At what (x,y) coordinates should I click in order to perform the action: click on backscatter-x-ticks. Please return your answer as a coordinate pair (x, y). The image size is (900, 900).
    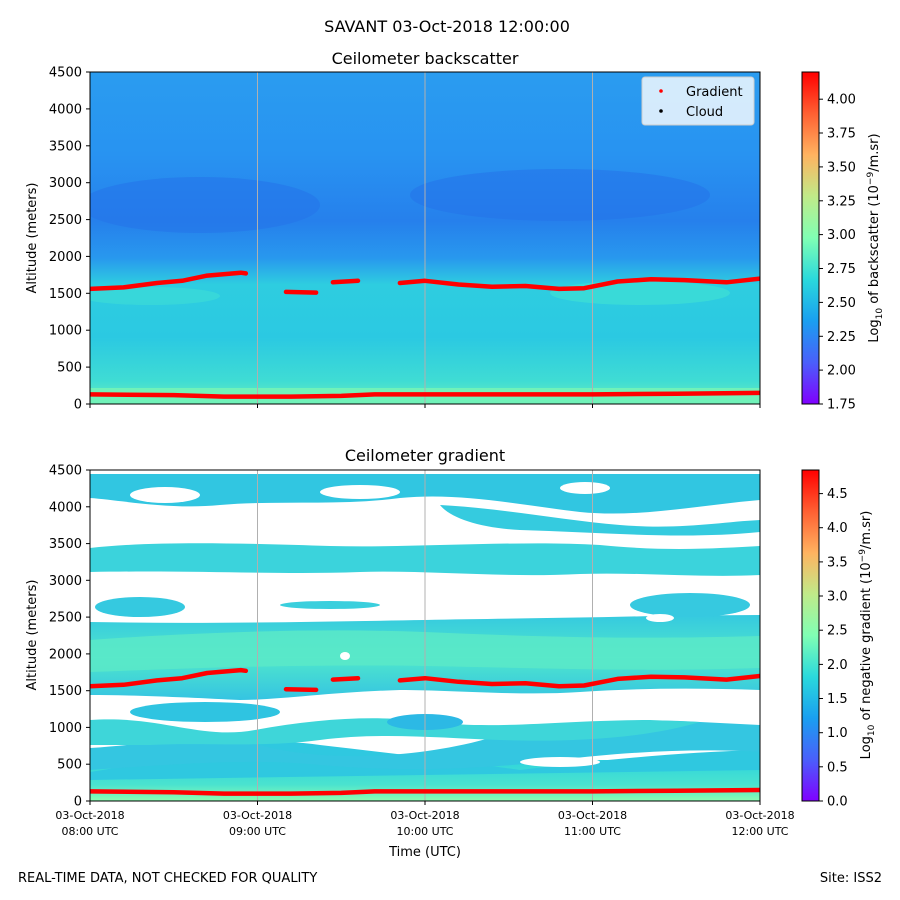
    Looking at the image, I should click on (425, 406).